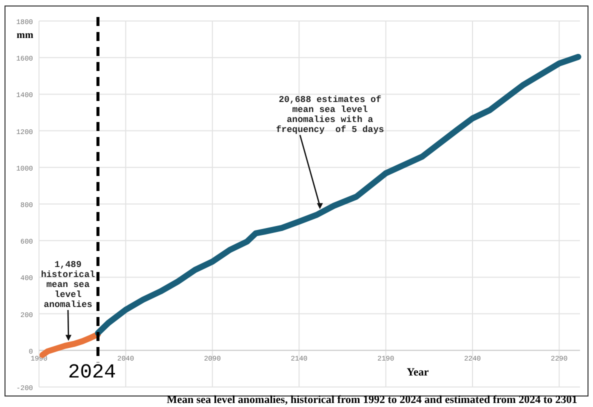  Describe the element at coordinates (25, 35) in the screenshot. I see `y-axis-title: mm` at that location.